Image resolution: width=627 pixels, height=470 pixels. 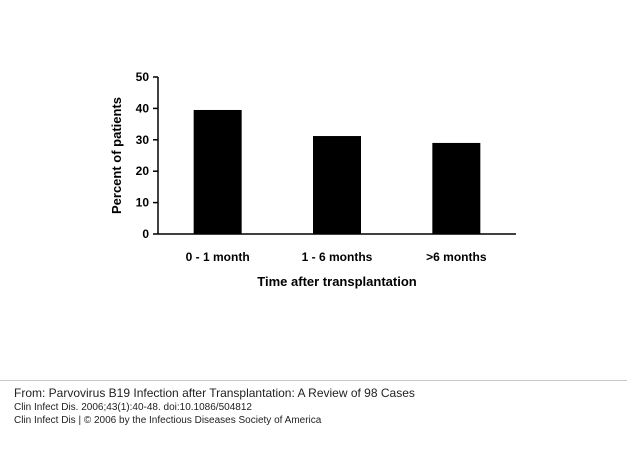 I want to click on y-tick-label: 0, so click(x=145, y=234).